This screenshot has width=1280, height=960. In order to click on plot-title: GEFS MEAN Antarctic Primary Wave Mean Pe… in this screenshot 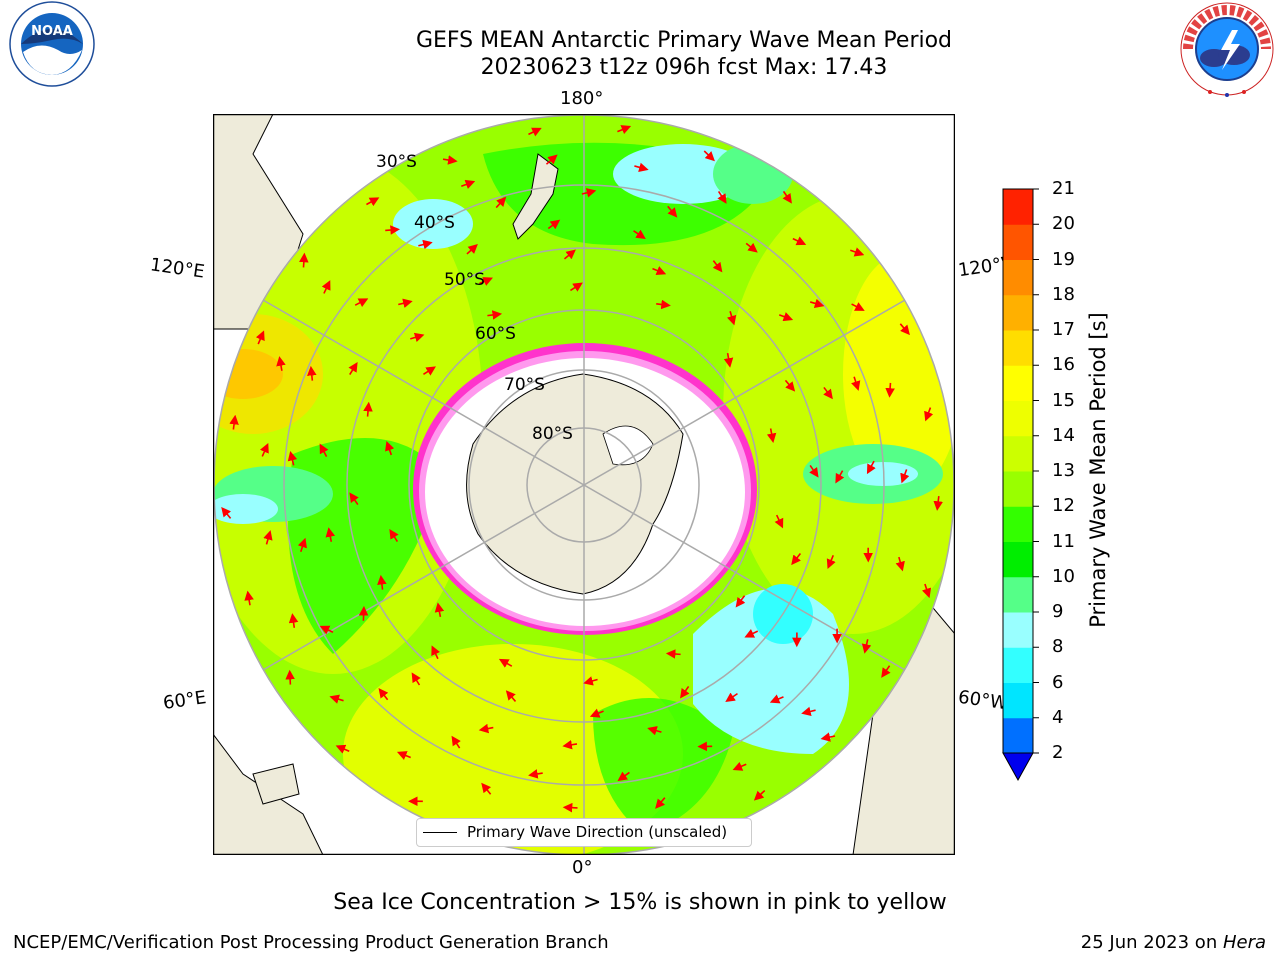, I will do `click(684, 40)`.